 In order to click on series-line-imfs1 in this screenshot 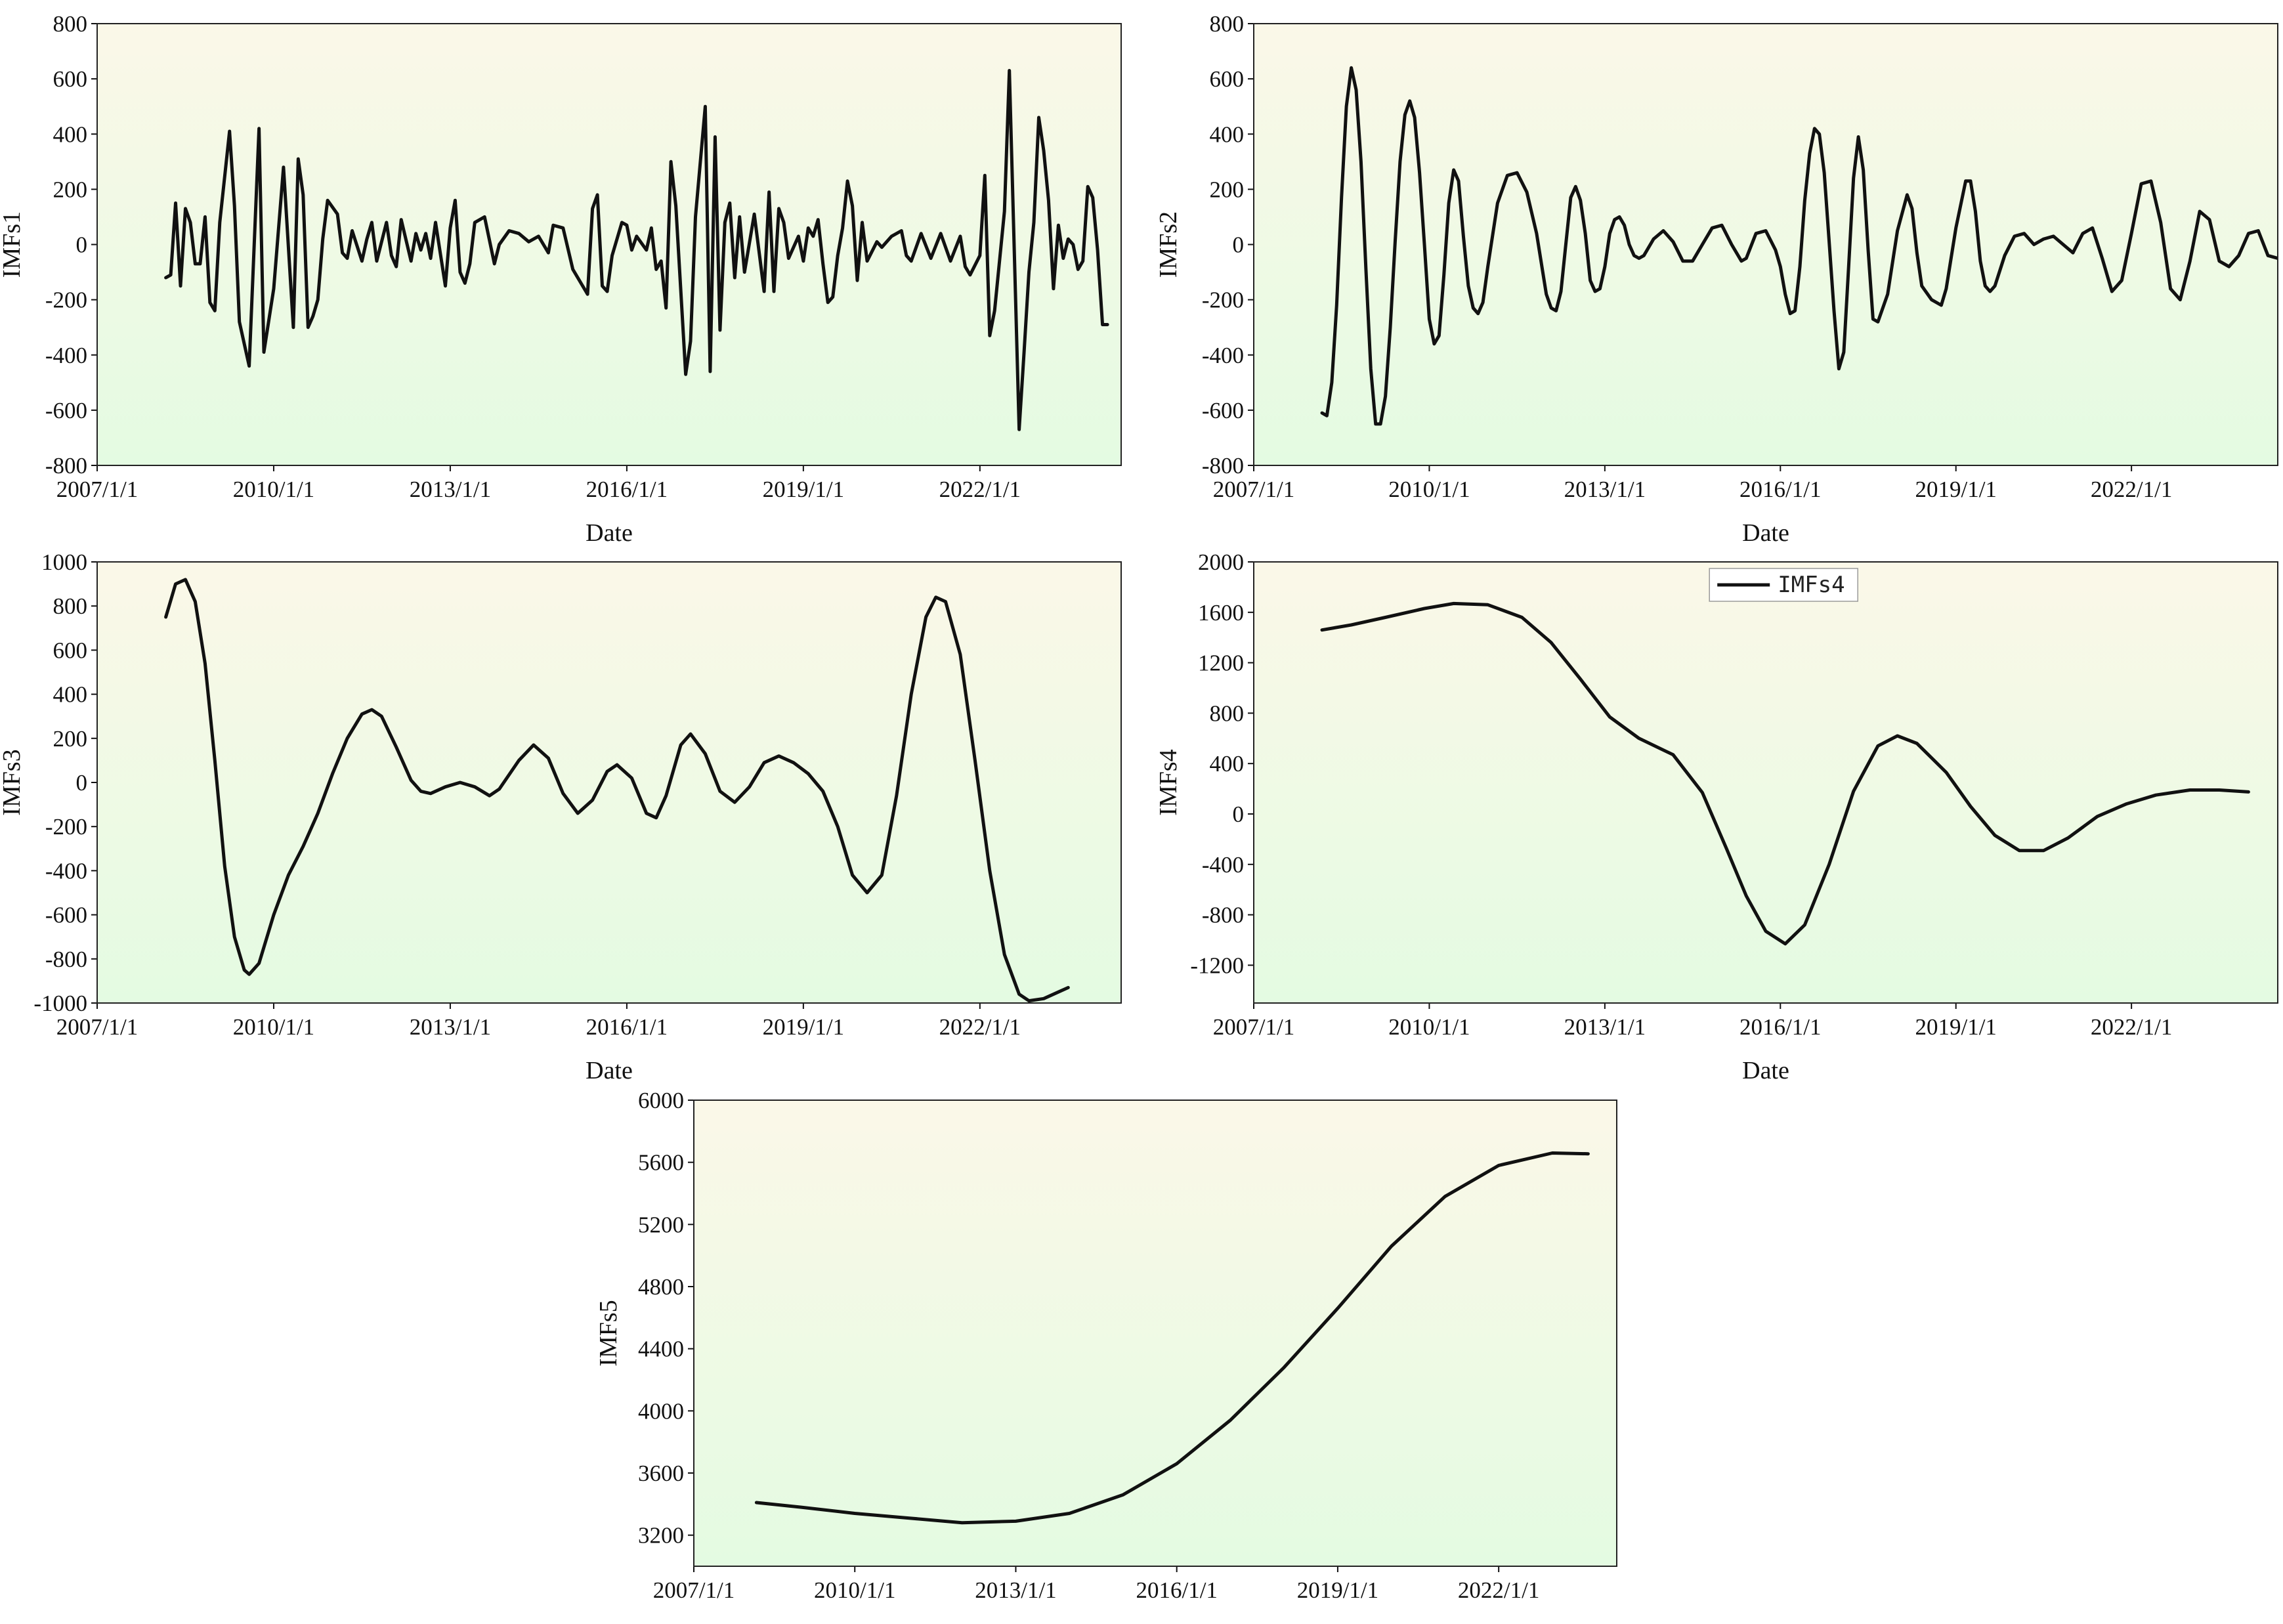, I will do `click(636, 250)`.